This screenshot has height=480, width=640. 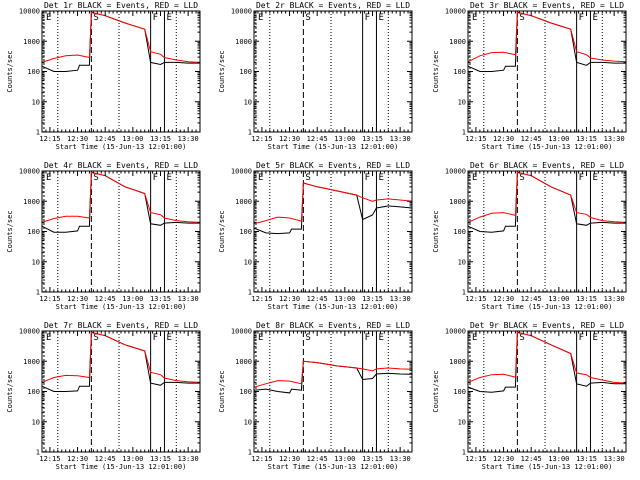 I want to click on panel-title: Det 4r BLACK = Events, RED = LLD, so click(x=121, y=165).